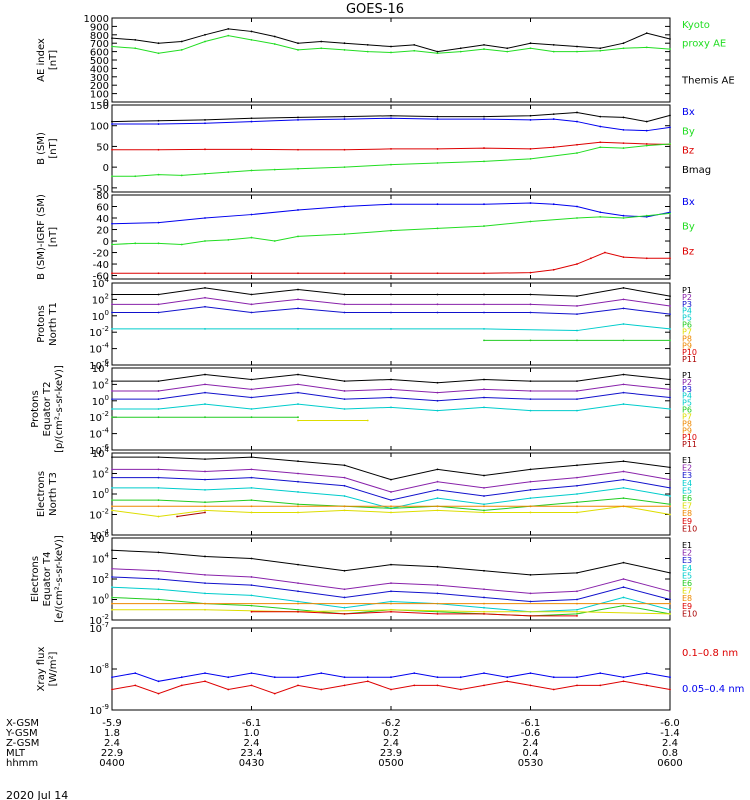 The height and width of the screenshot is (800, 750). I want to click on legend-entry: Bx, so click(688, 202).